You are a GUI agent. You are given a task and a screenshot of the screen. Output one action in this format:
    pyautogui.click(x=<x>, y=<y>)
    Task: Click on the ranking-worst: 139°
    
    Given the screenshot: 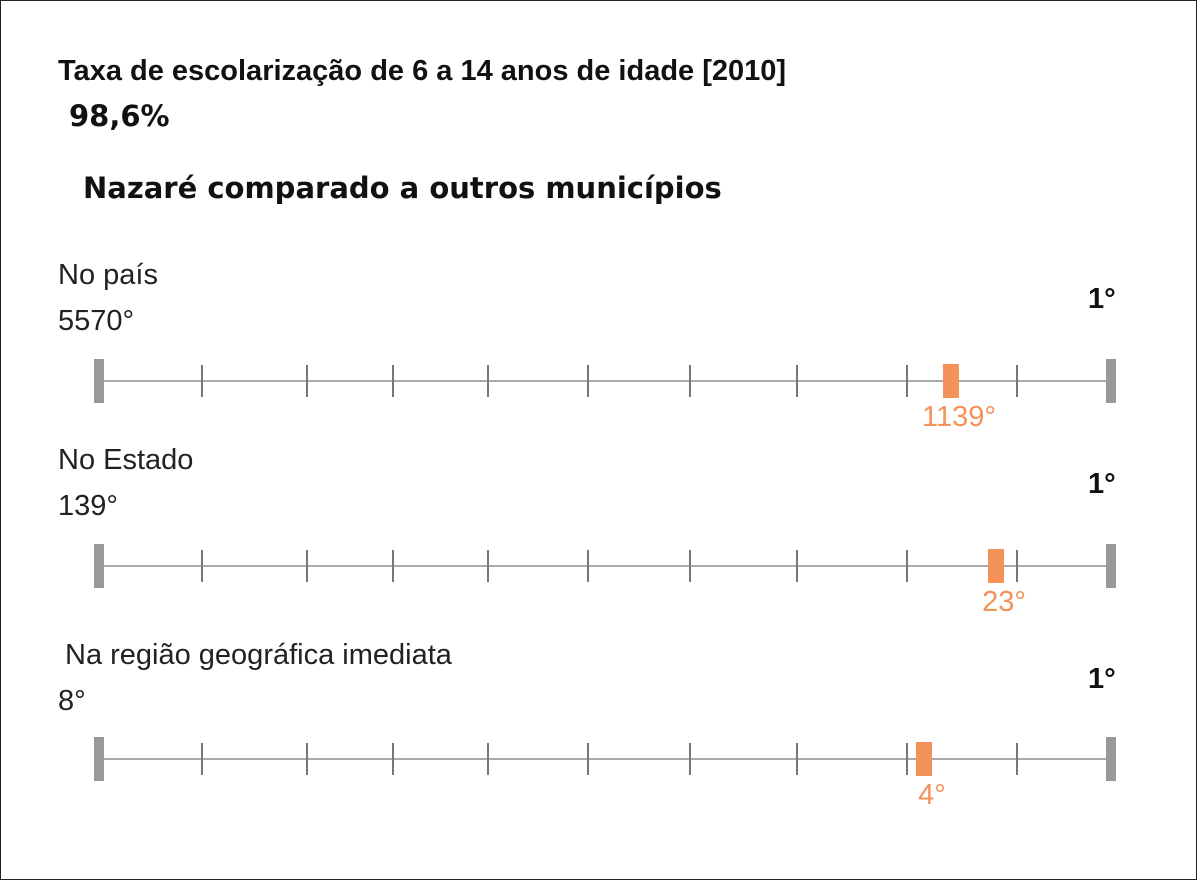 What is the action you would take?
    pyautogui.click(x=88, y=506)
    